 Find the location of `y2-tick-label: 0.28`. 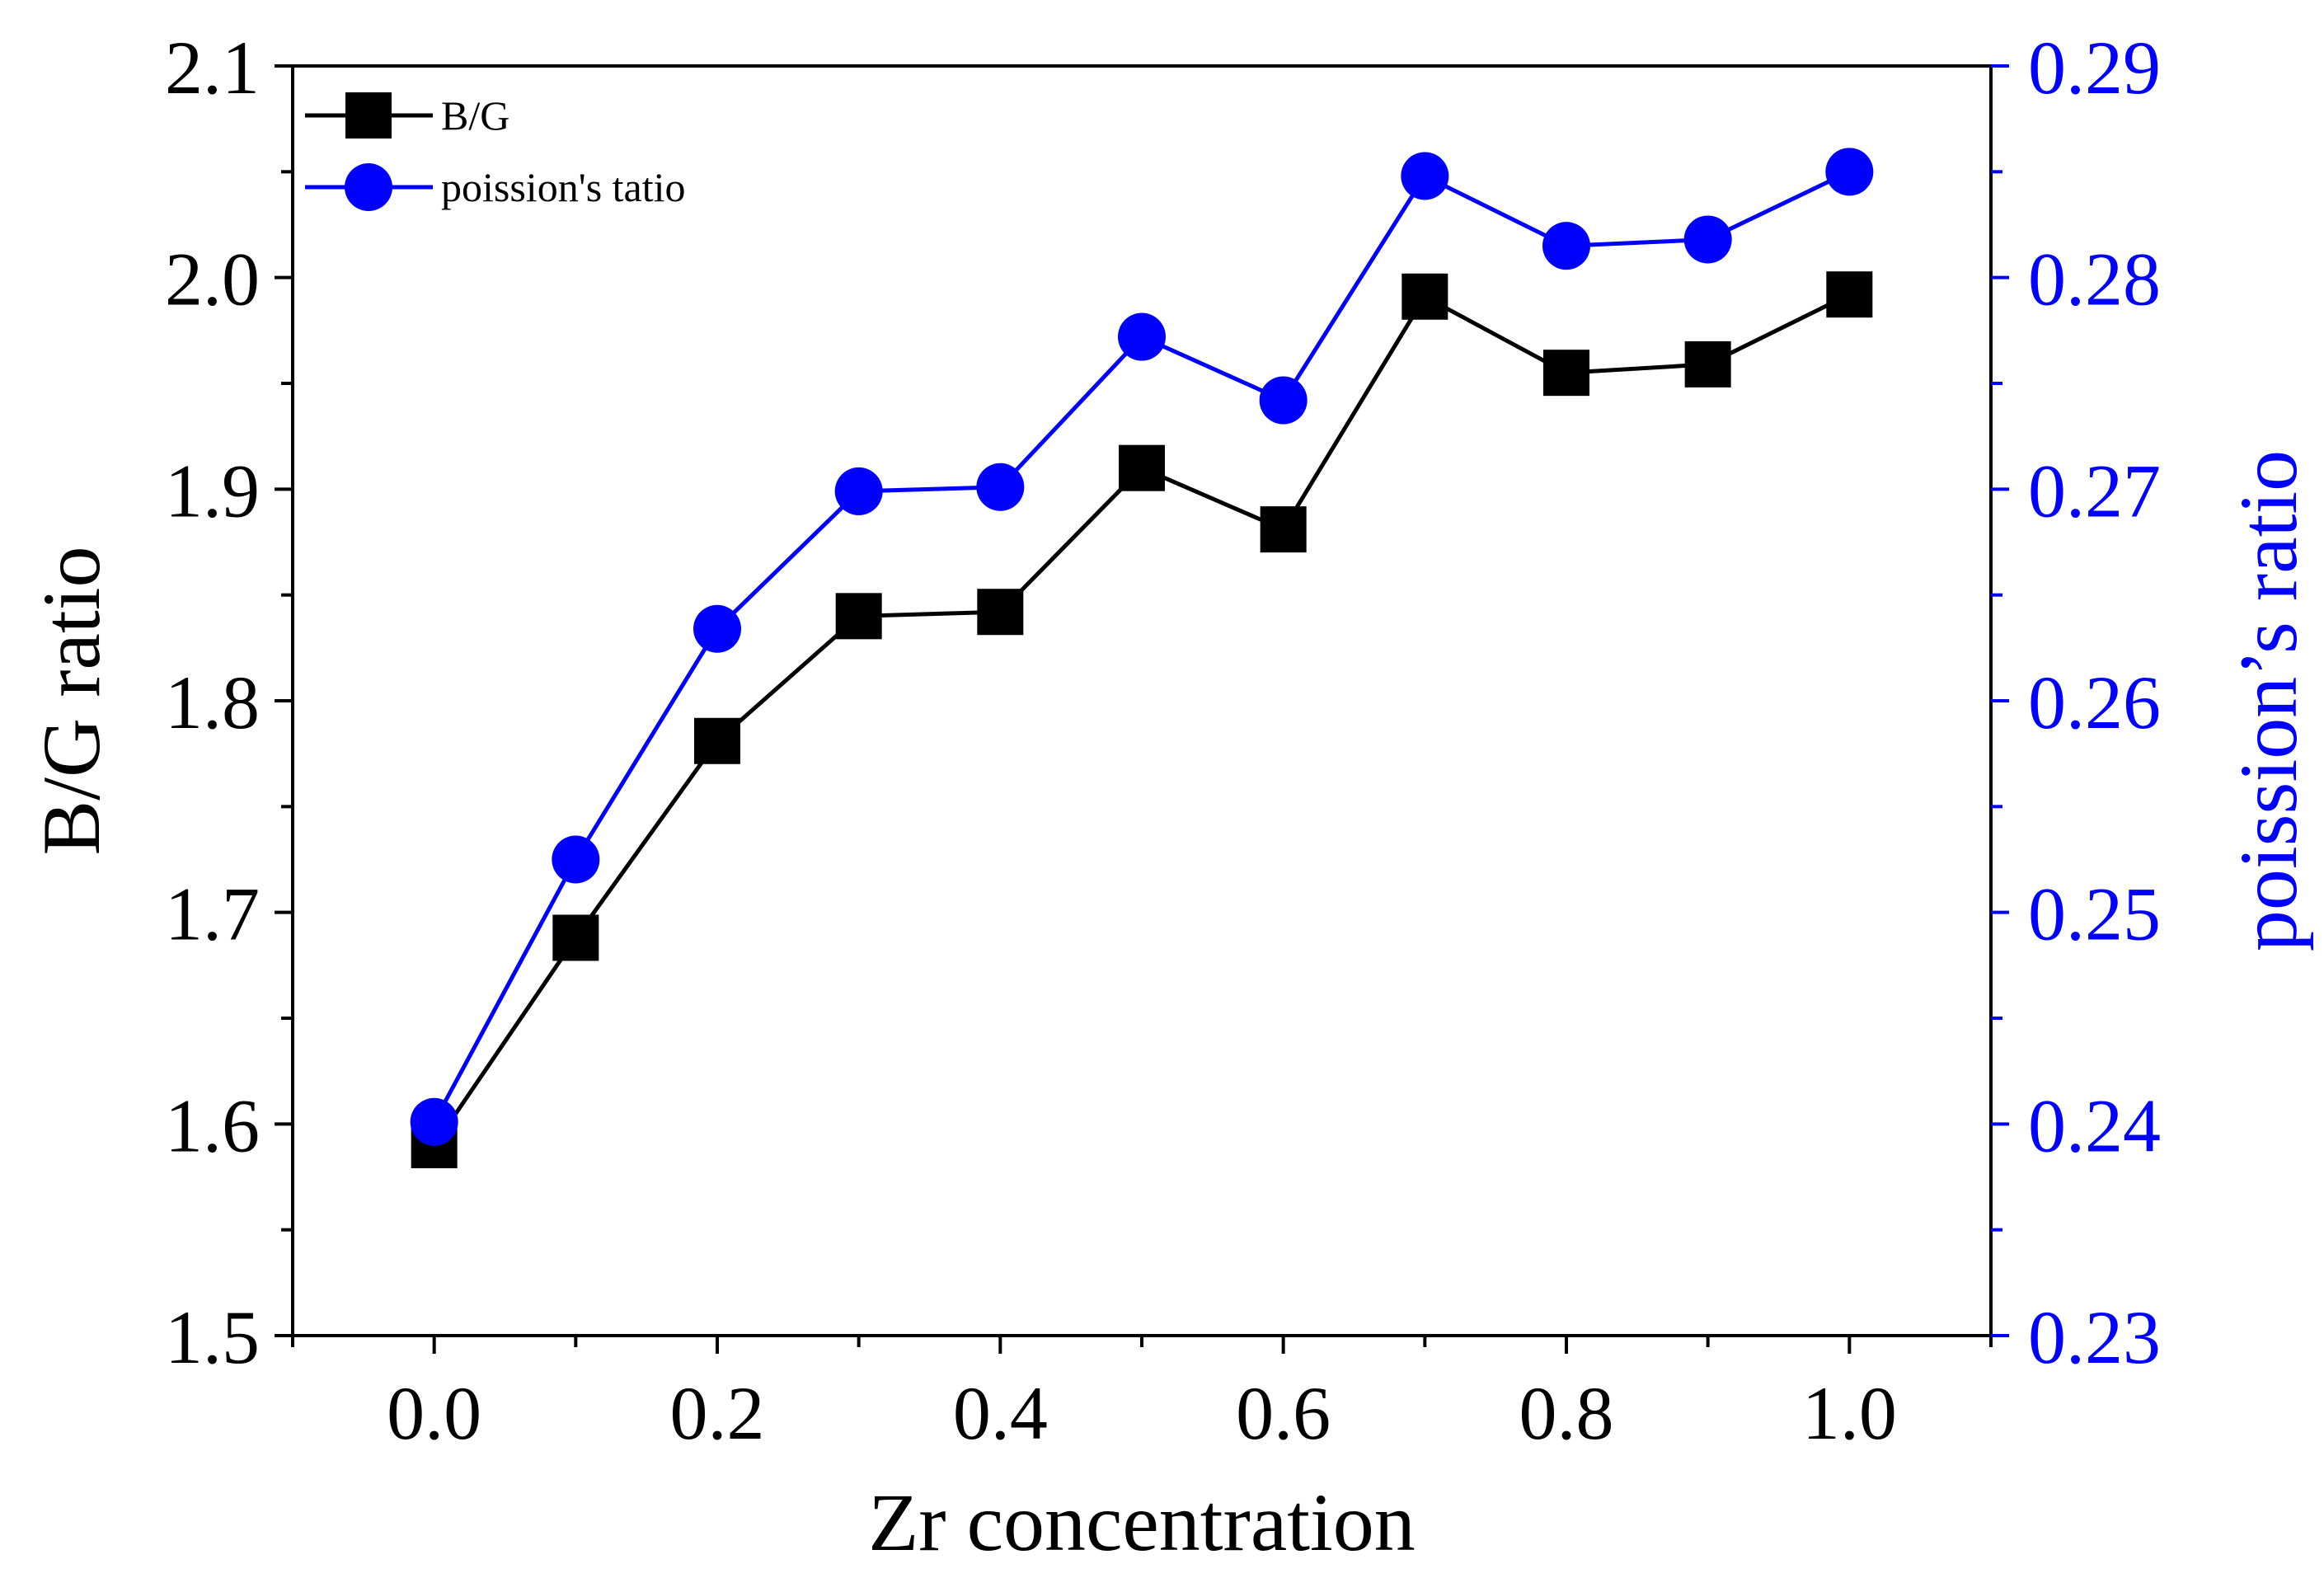

y2-tick-label: 0.28 is located at coordinates (2094, 279).